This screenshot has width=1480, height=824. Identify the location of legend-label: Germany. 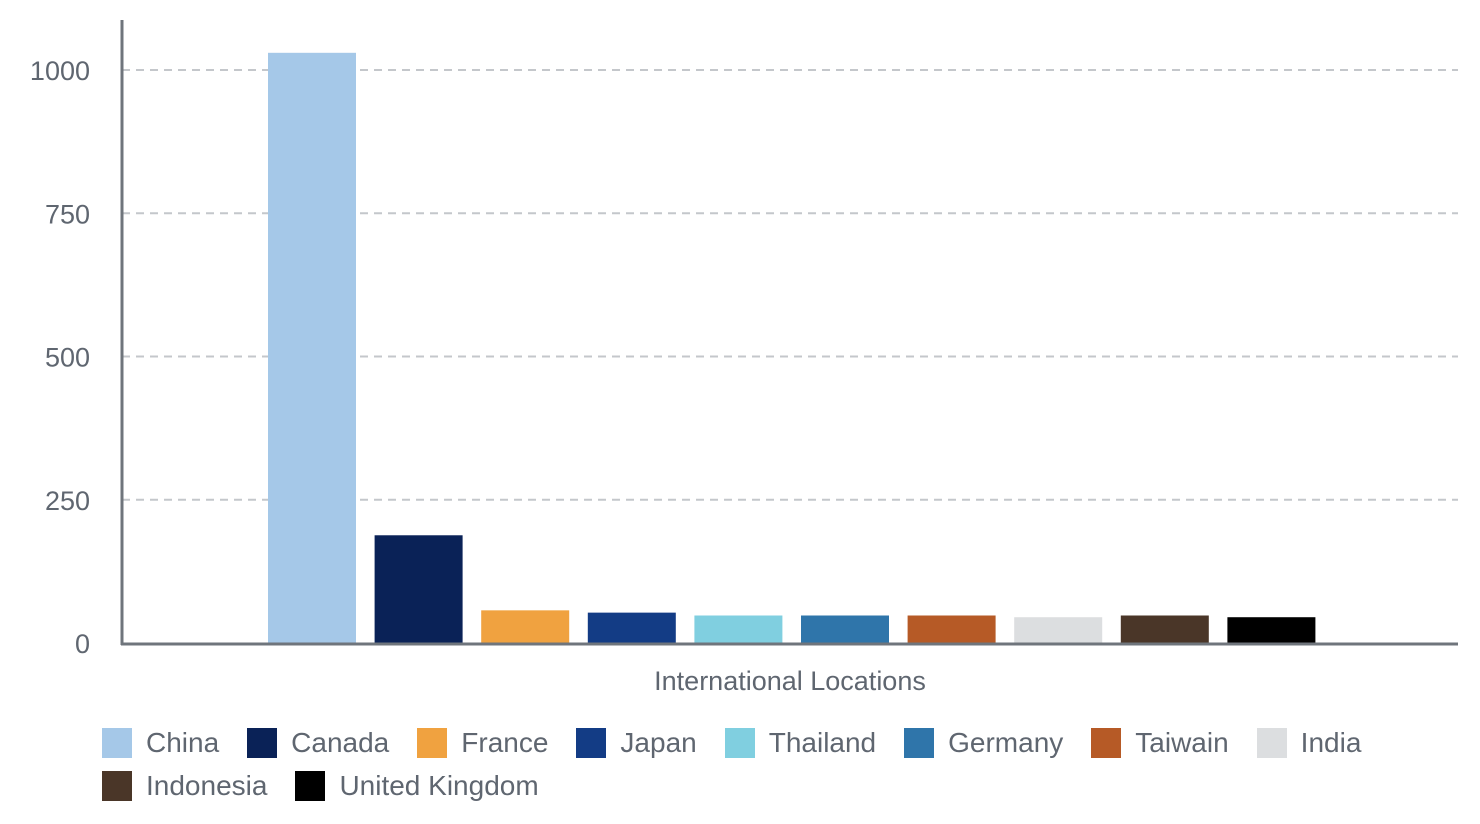
(1006, 742).